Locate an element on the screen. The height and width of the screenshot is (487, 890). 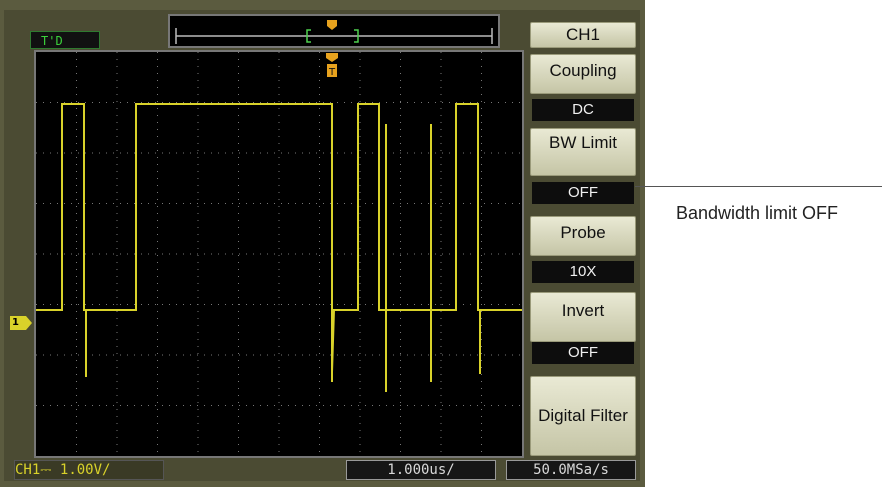
sample-rate-text: 50.0MSa/s is located at coordinates (571, 470).